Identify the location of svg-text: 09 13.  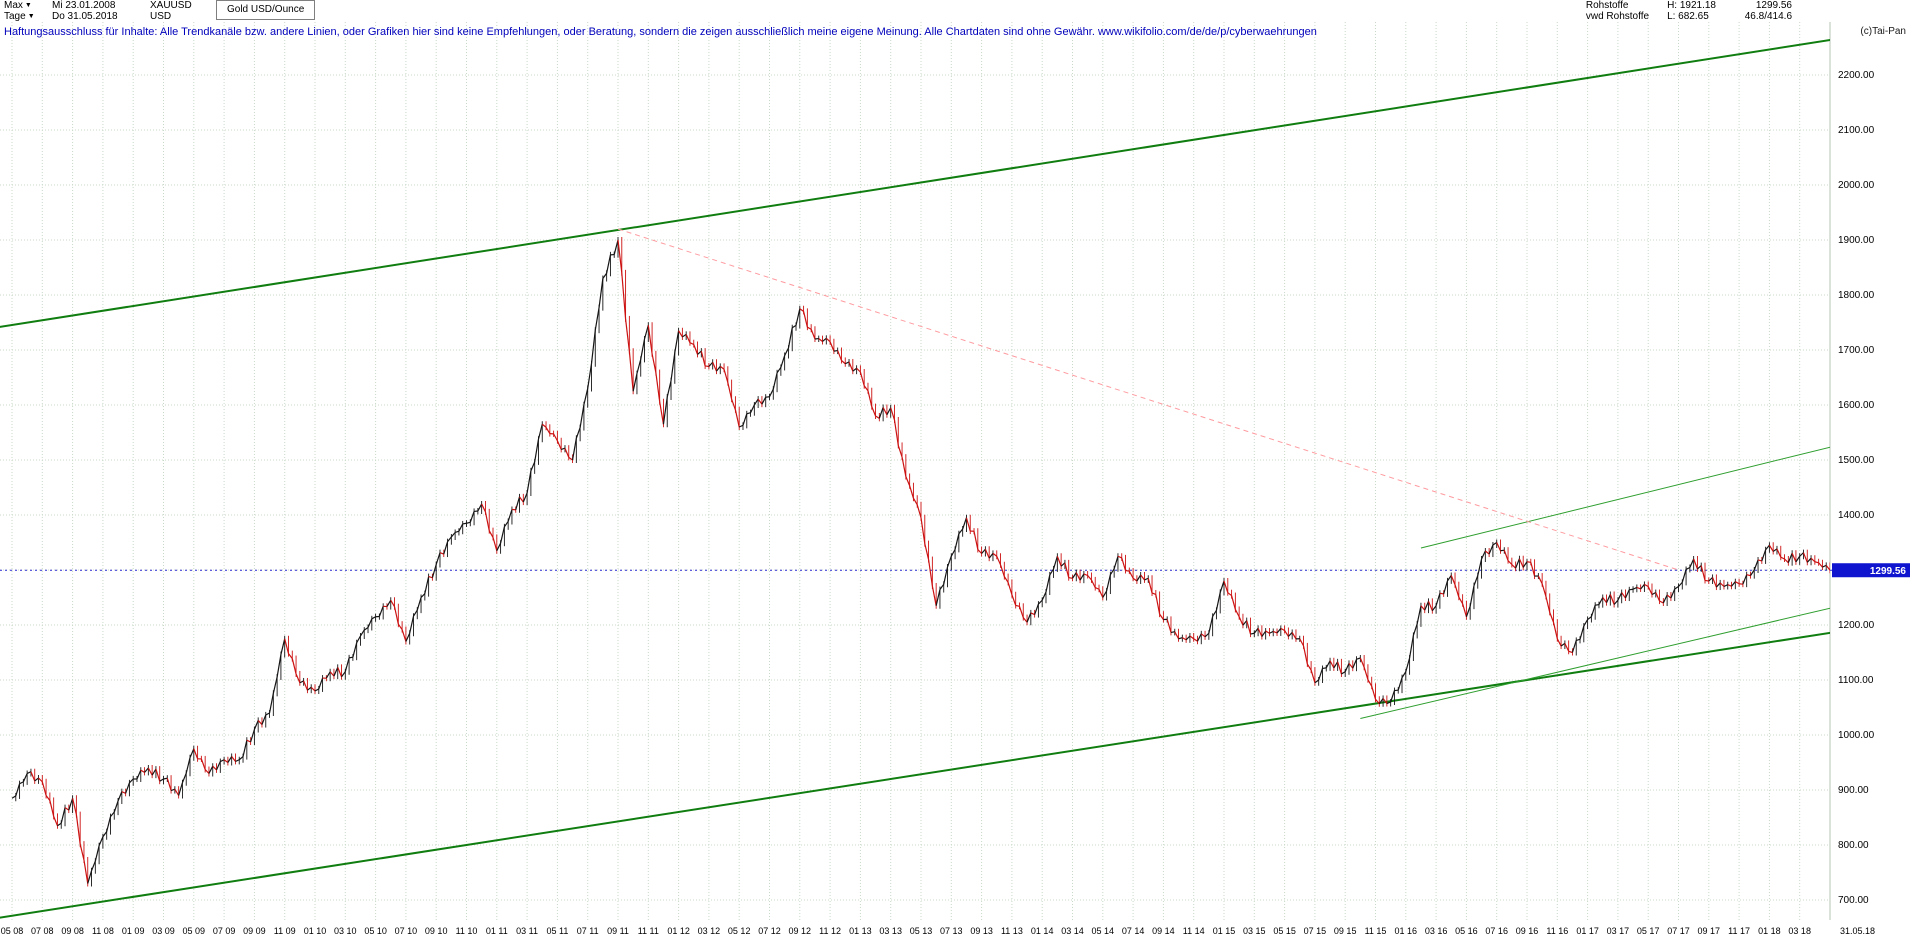
(981, 931).